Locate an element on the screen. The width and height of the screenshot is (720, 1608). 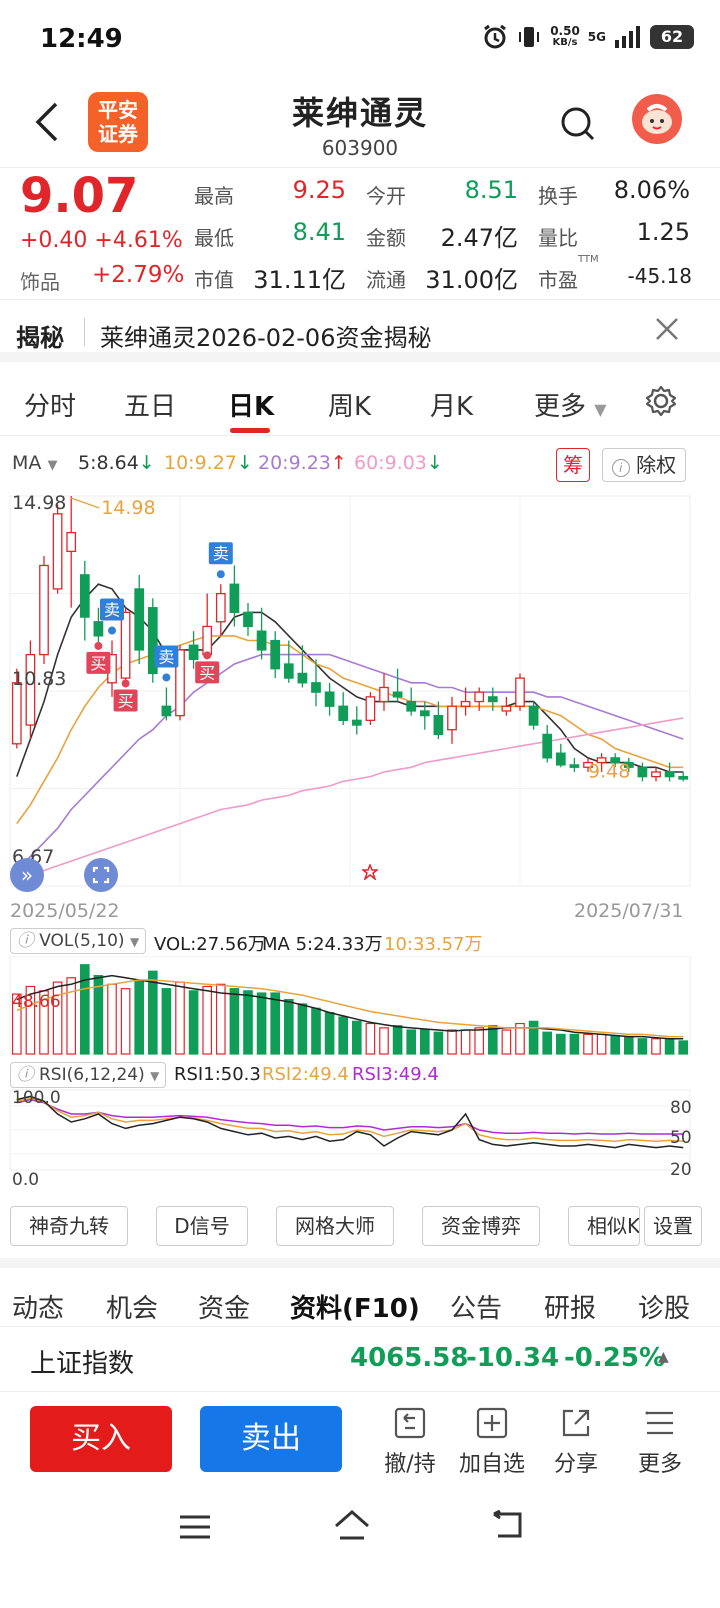
event-marker-icon is located at coordinates (370, 872).